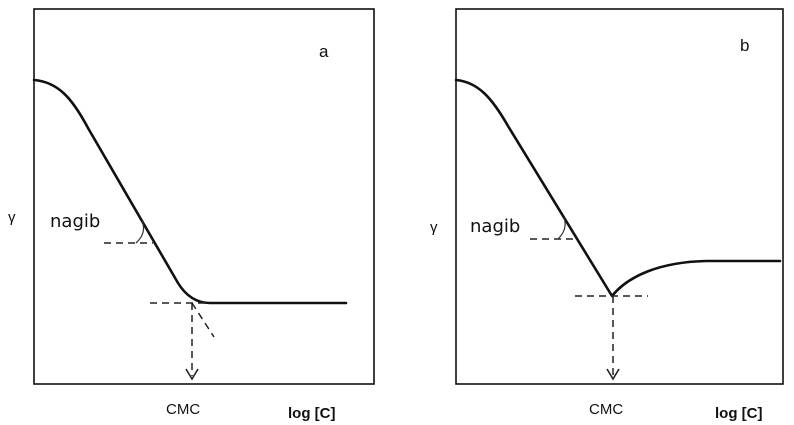 This screenshot has height=425, width=794. What do you see at coordinates (606, 409) in the screenshot?
I see `panel-b-cmc-label: CMC` at bounding box center [606, 409].